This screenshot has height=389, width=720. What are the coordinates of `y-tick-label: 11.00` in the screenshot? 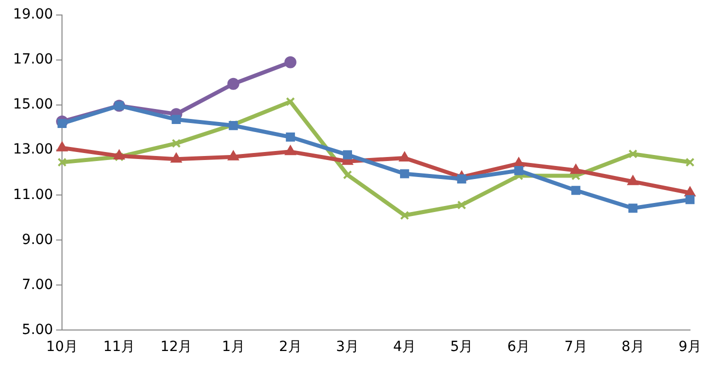 It's located at (33, 194).